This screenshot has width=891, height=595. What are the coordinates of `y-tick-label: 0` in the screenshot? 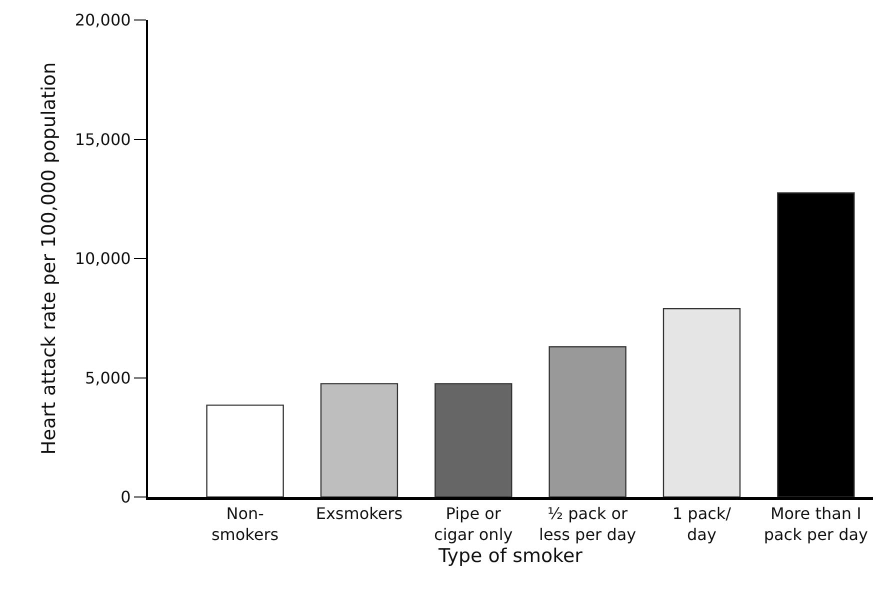 It's located at (125, 497).